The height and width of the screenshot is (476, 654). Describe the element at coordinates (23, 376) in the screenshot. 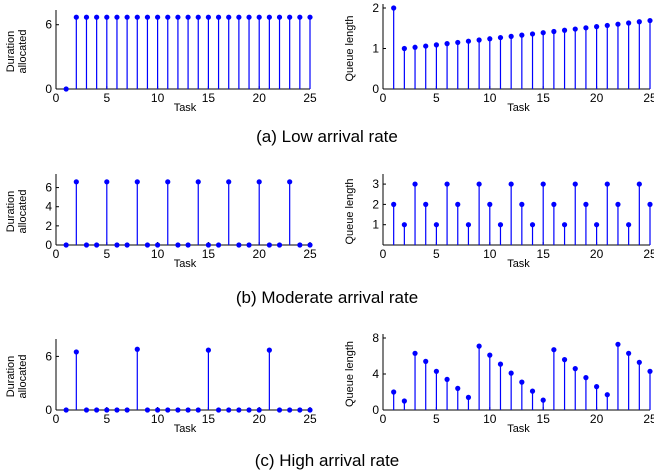

I see `y-axis-label: allocated` at that location.